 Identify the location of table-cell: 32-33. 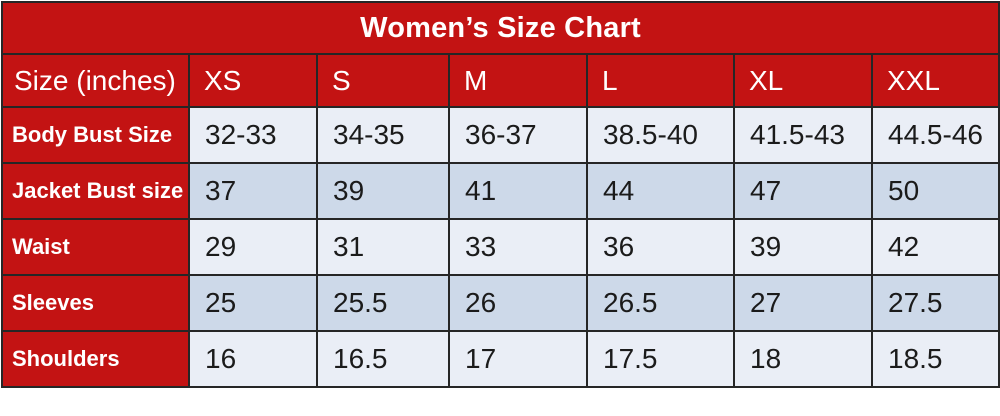
(253, 135).